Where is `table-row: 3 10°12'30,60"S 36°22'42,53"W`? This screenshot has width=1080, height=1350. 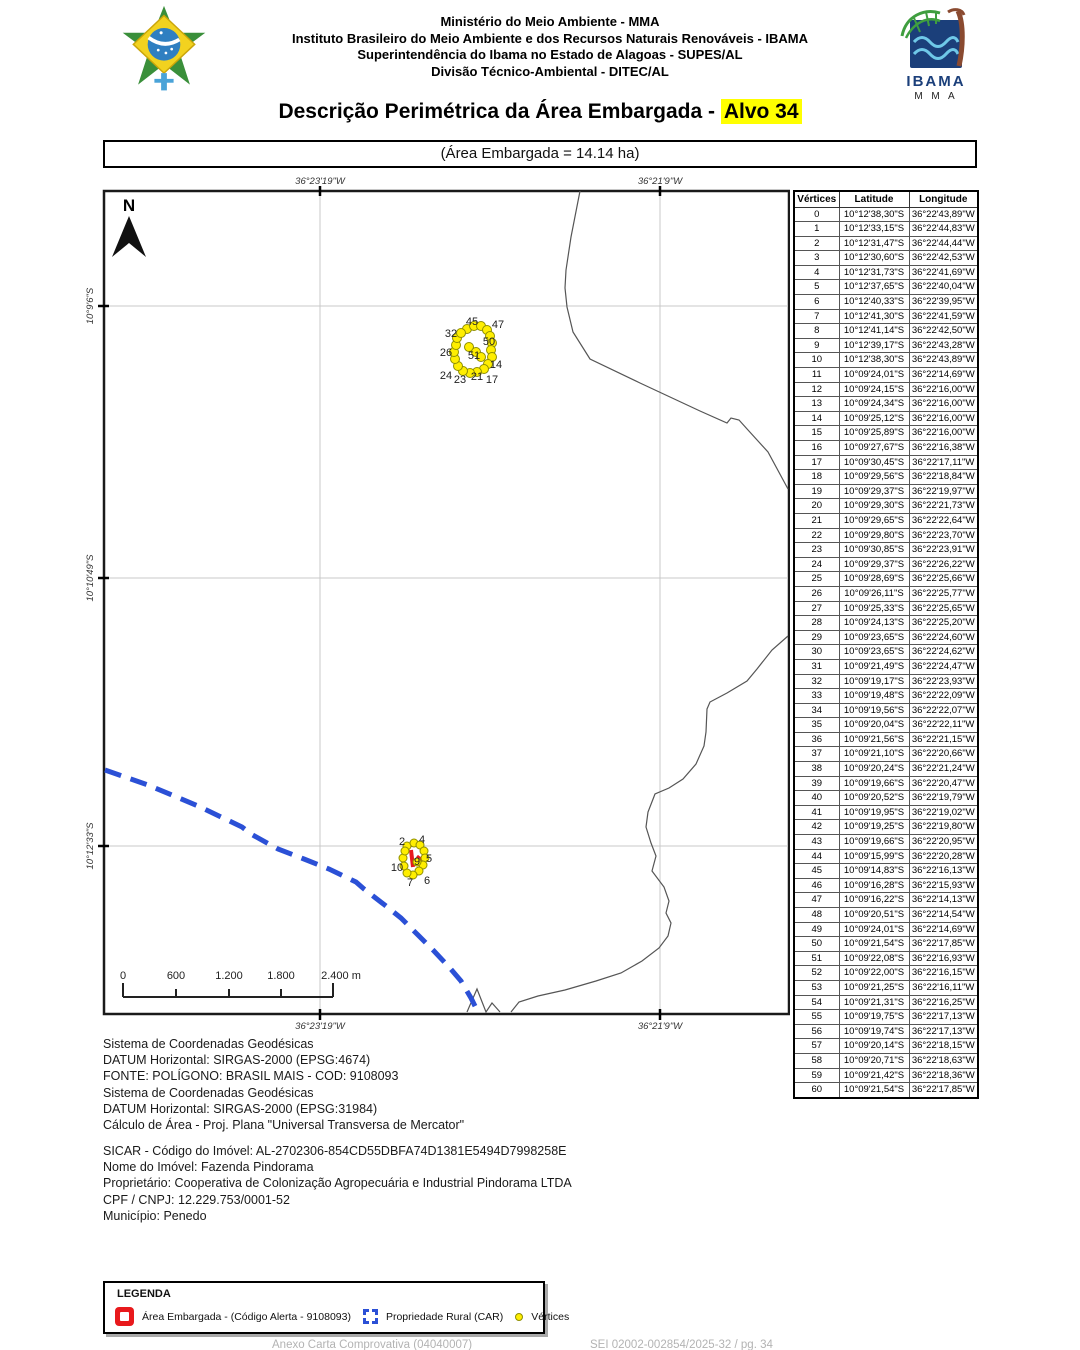
table-row: 3 10°12'30,60"S 36°22'42,53"W is located at coordinates (886, 258).